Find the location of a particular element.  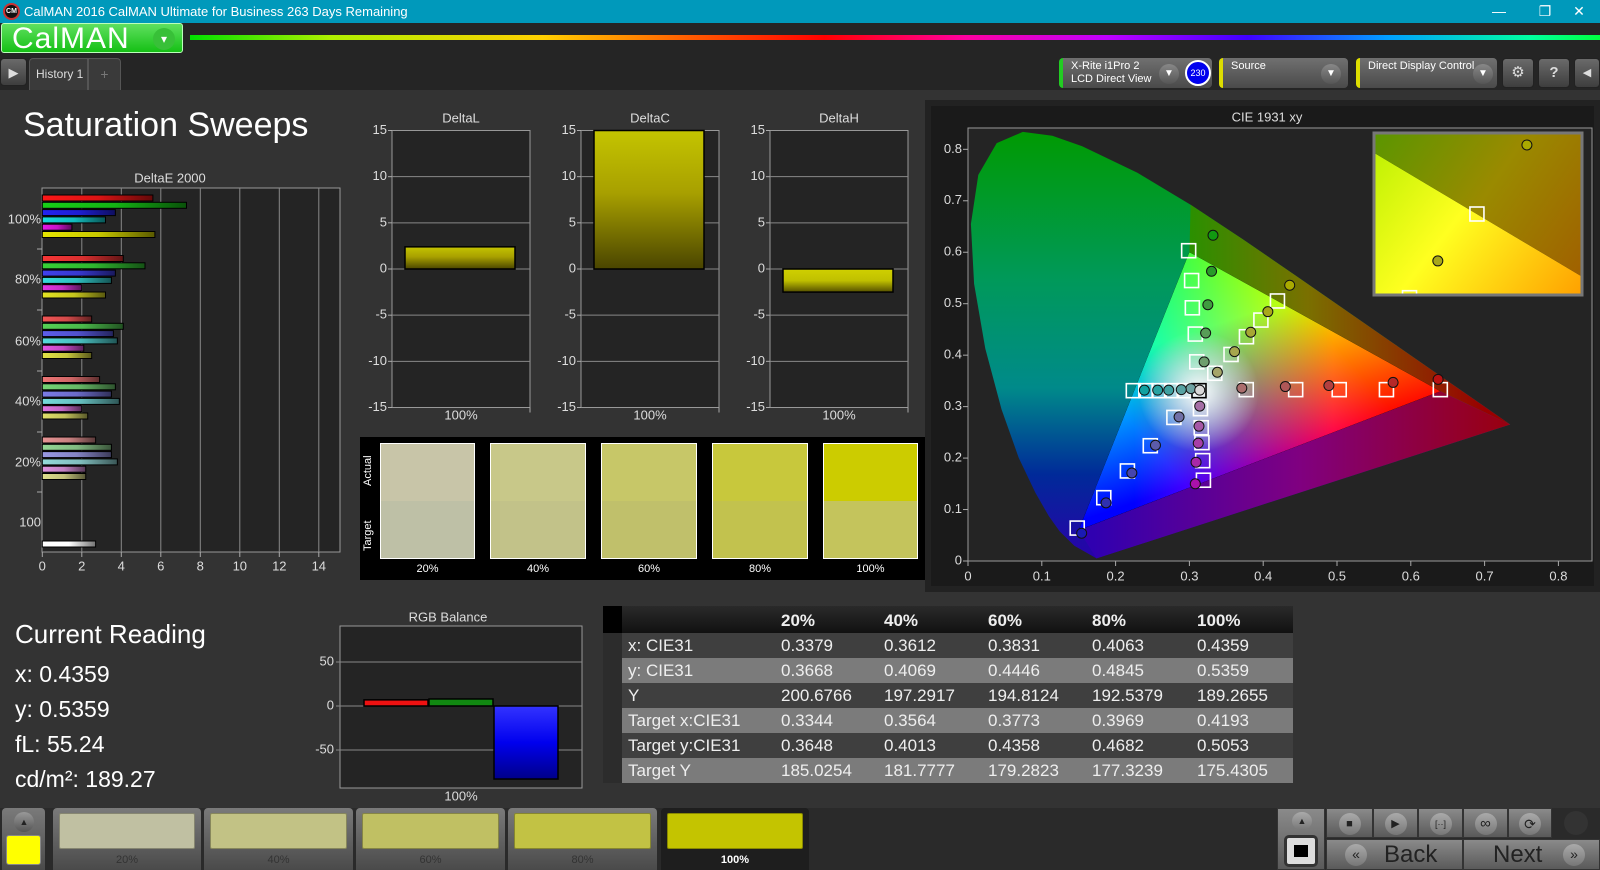

x-tick-label: 6 is located at coordinates (160, 565).